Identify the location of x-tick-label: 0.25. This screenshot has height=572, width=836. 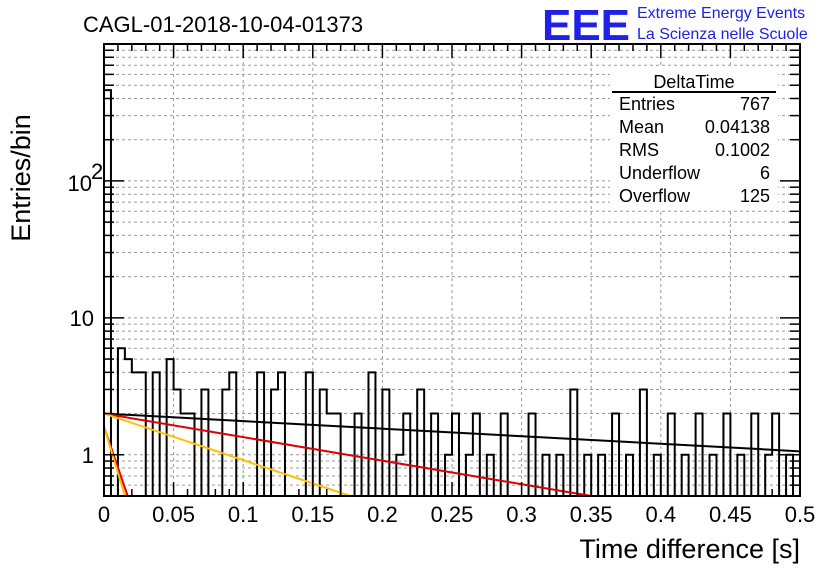
(452, 514).